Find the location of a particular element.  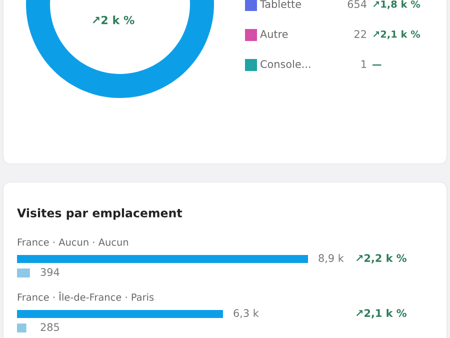

text: ↗2 k % is located at coordinates (113, 20).